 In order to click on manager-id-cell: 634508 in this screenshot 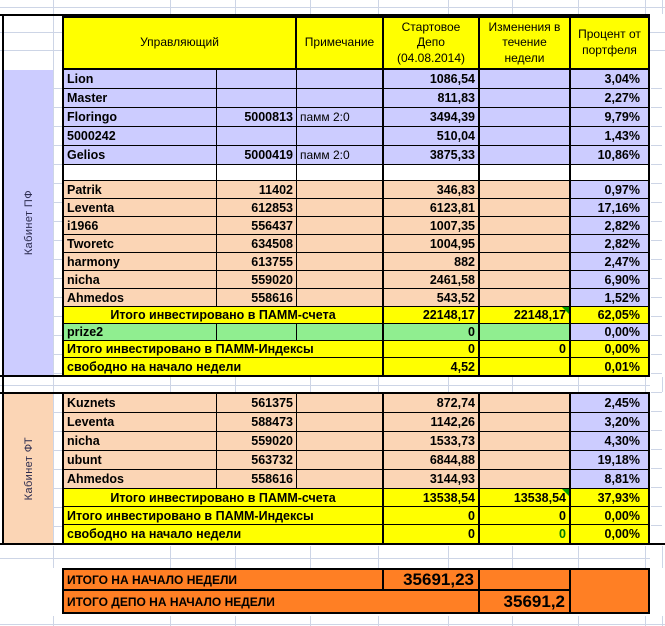, I will do `click(257, 243)`.